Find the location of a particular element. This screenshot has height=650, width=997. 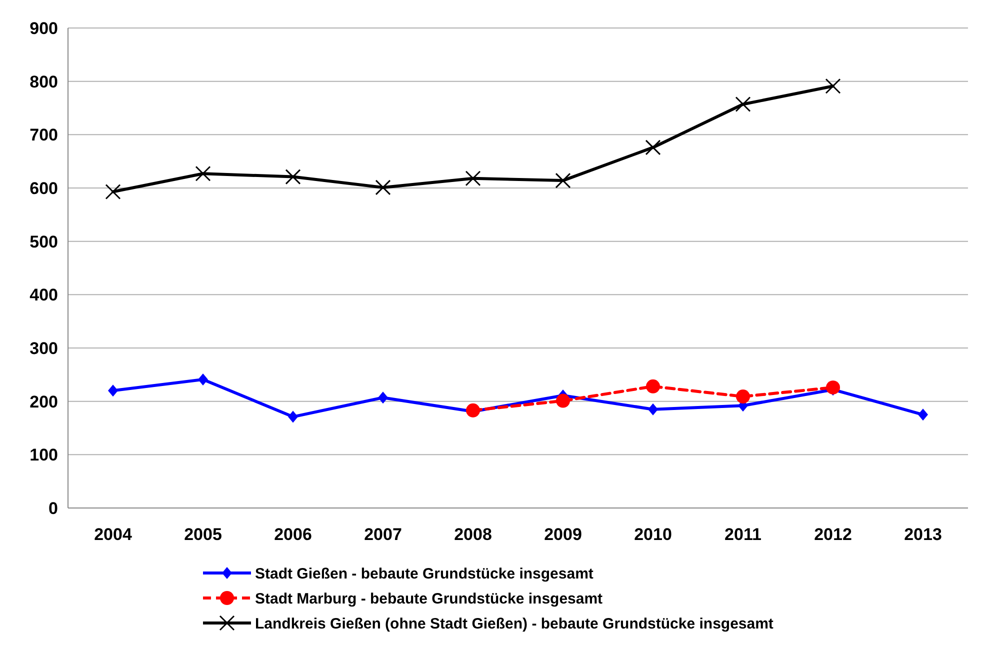

y-tick-label: 100 is located at coordinates (44, 455).